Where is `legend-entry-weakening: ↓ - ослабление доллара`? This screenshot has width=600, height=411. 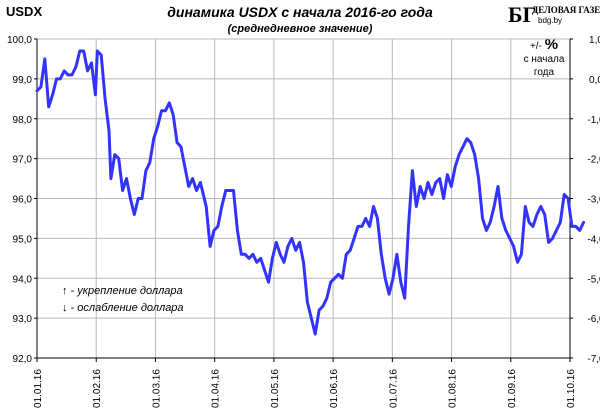
legend-entry-weakening: ↓ - ослабление доллара is located at coordinates (123, 308).